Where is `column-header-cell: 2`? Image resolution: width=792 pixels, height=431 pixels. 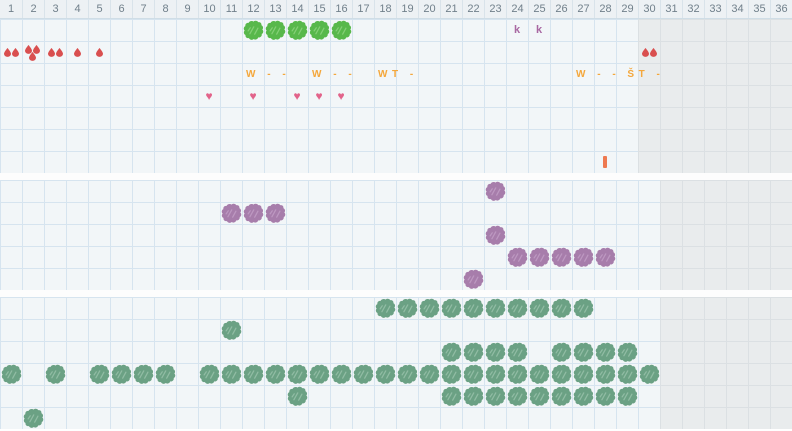
column-header-cell: 2 is located at coordinates (33, 9).